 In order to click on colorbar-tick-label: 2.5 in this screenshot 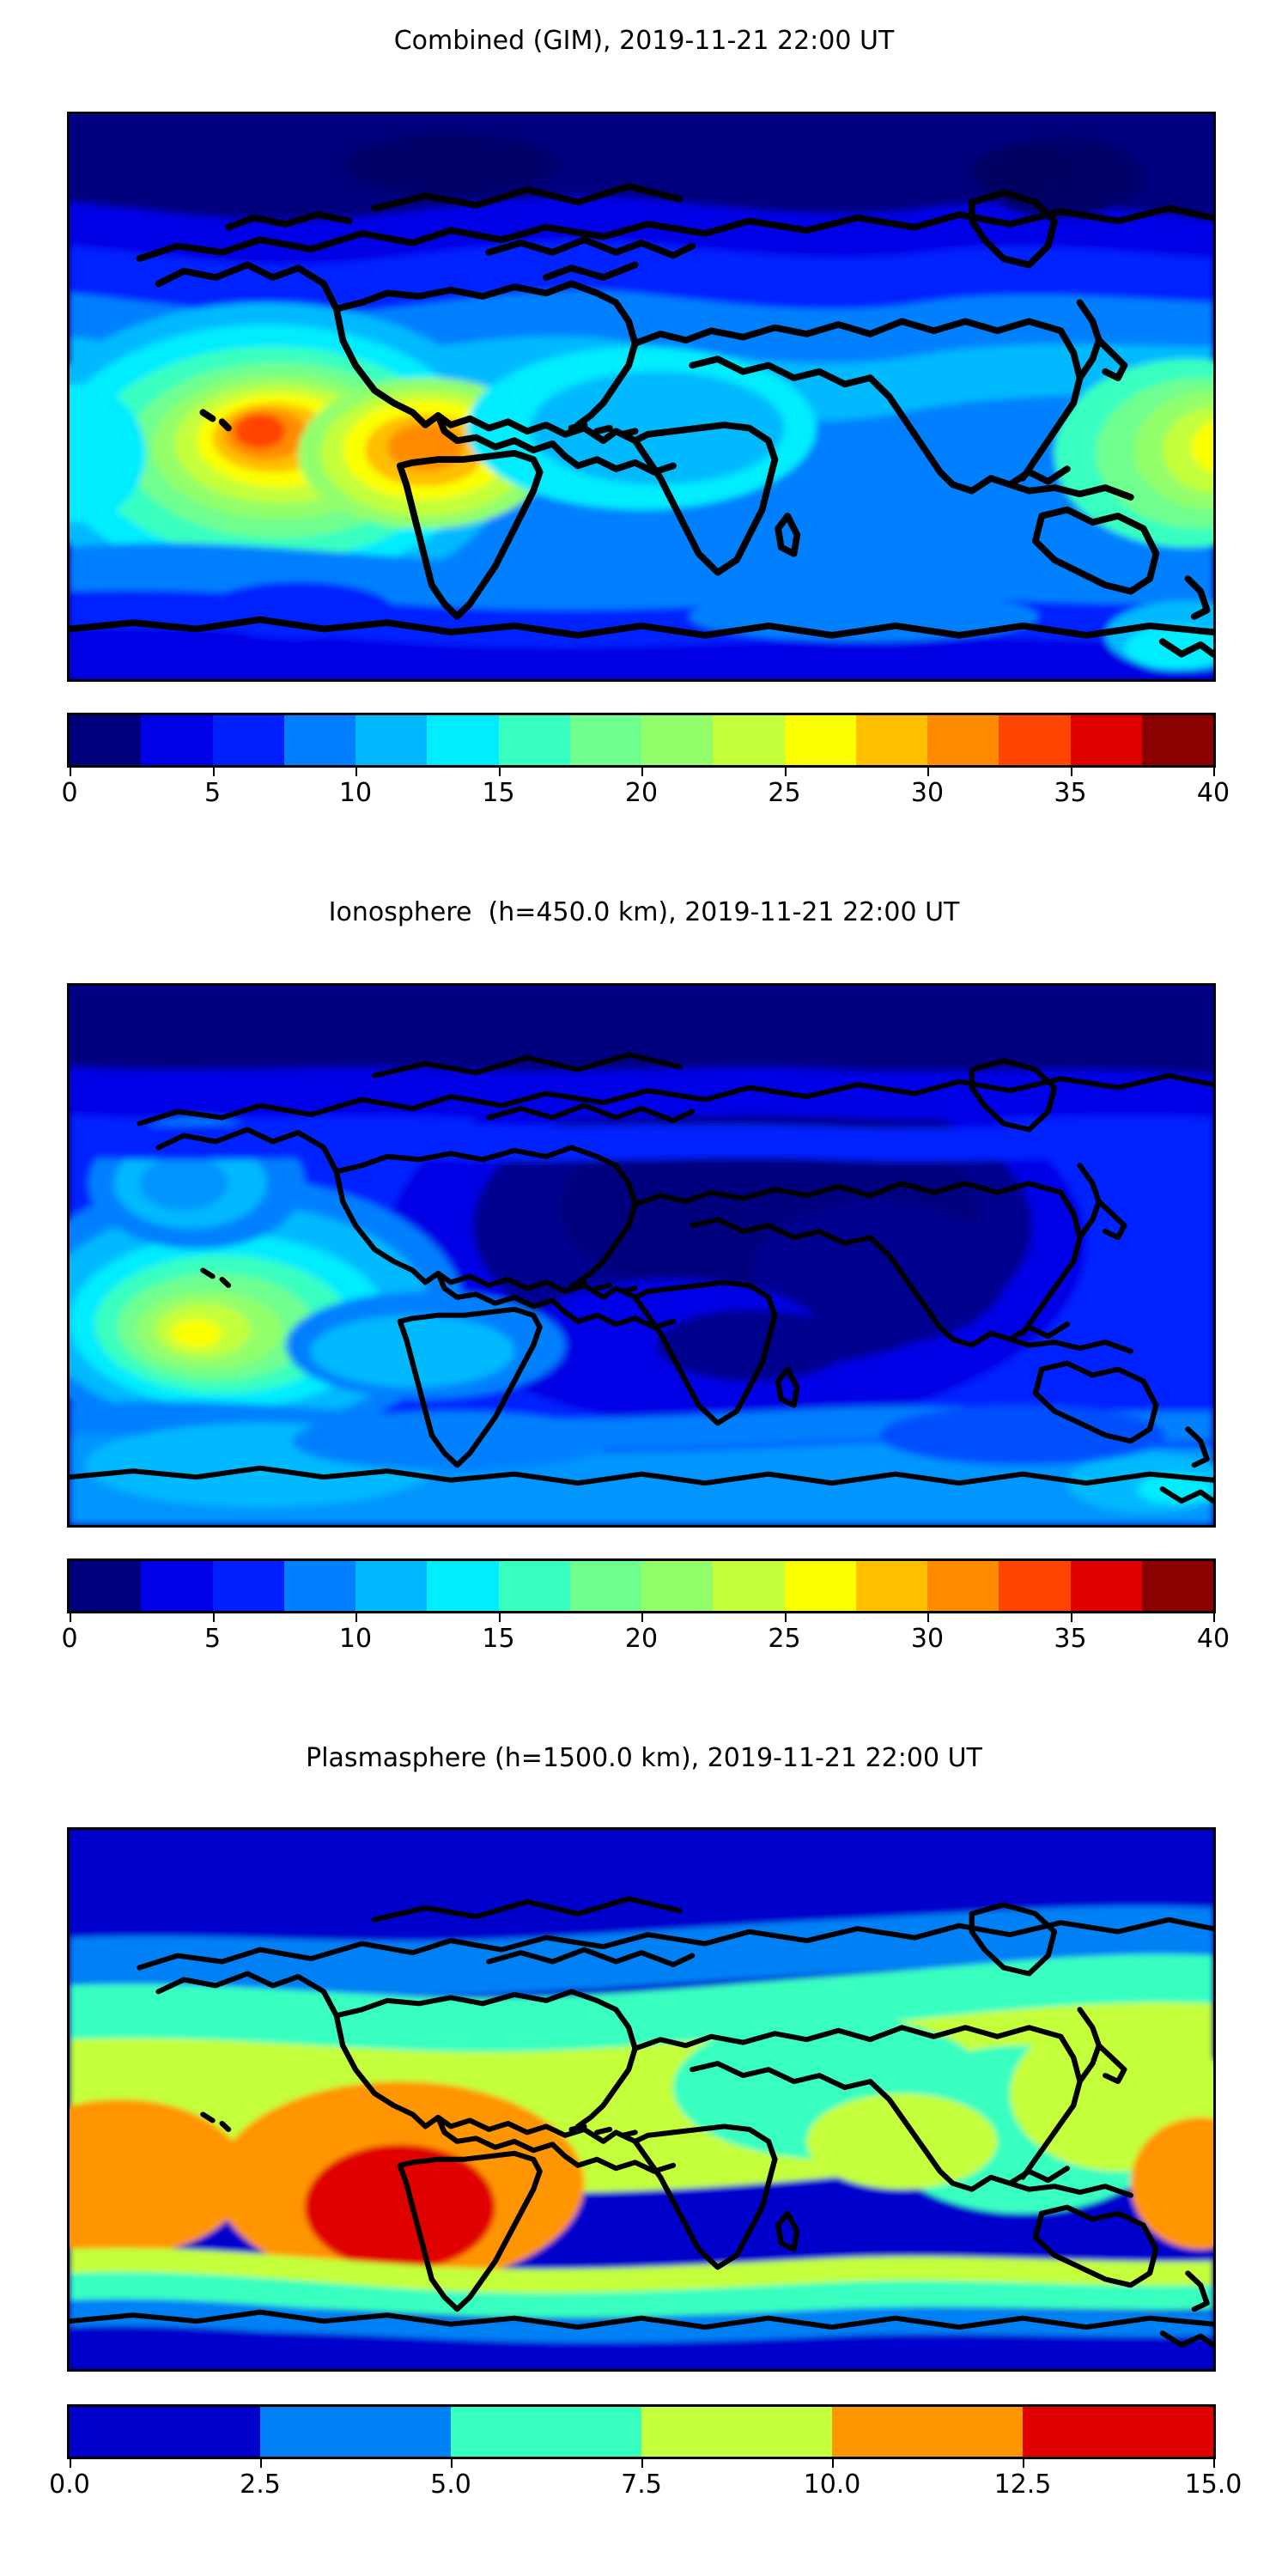, I will do `click(260, 2485)`.